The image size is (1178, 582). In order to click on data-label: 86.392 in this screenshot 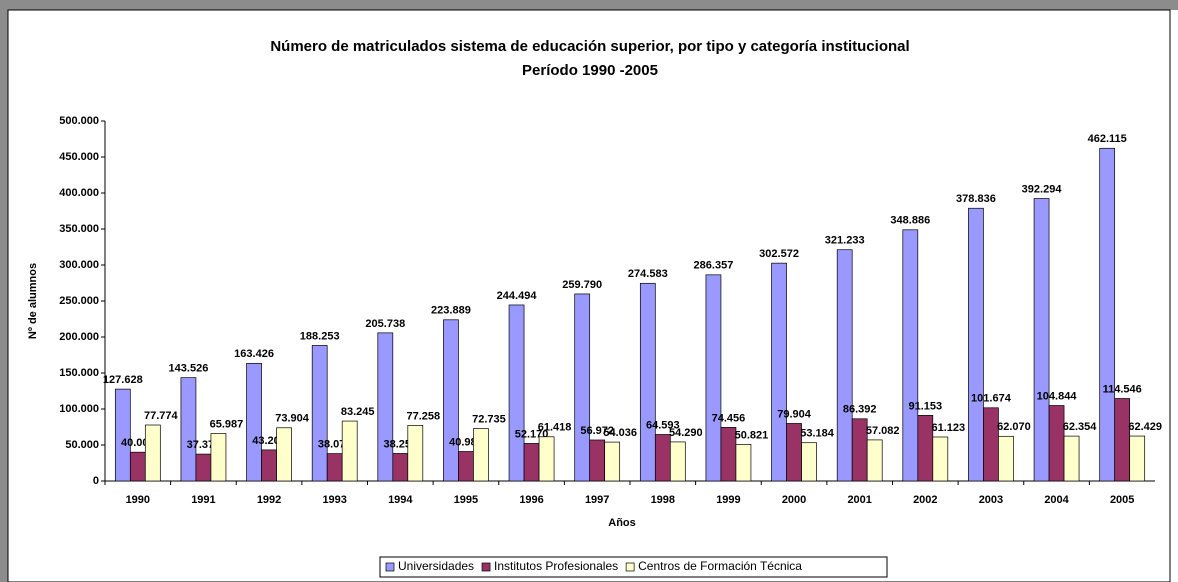, I will do `click(860, 410)`.